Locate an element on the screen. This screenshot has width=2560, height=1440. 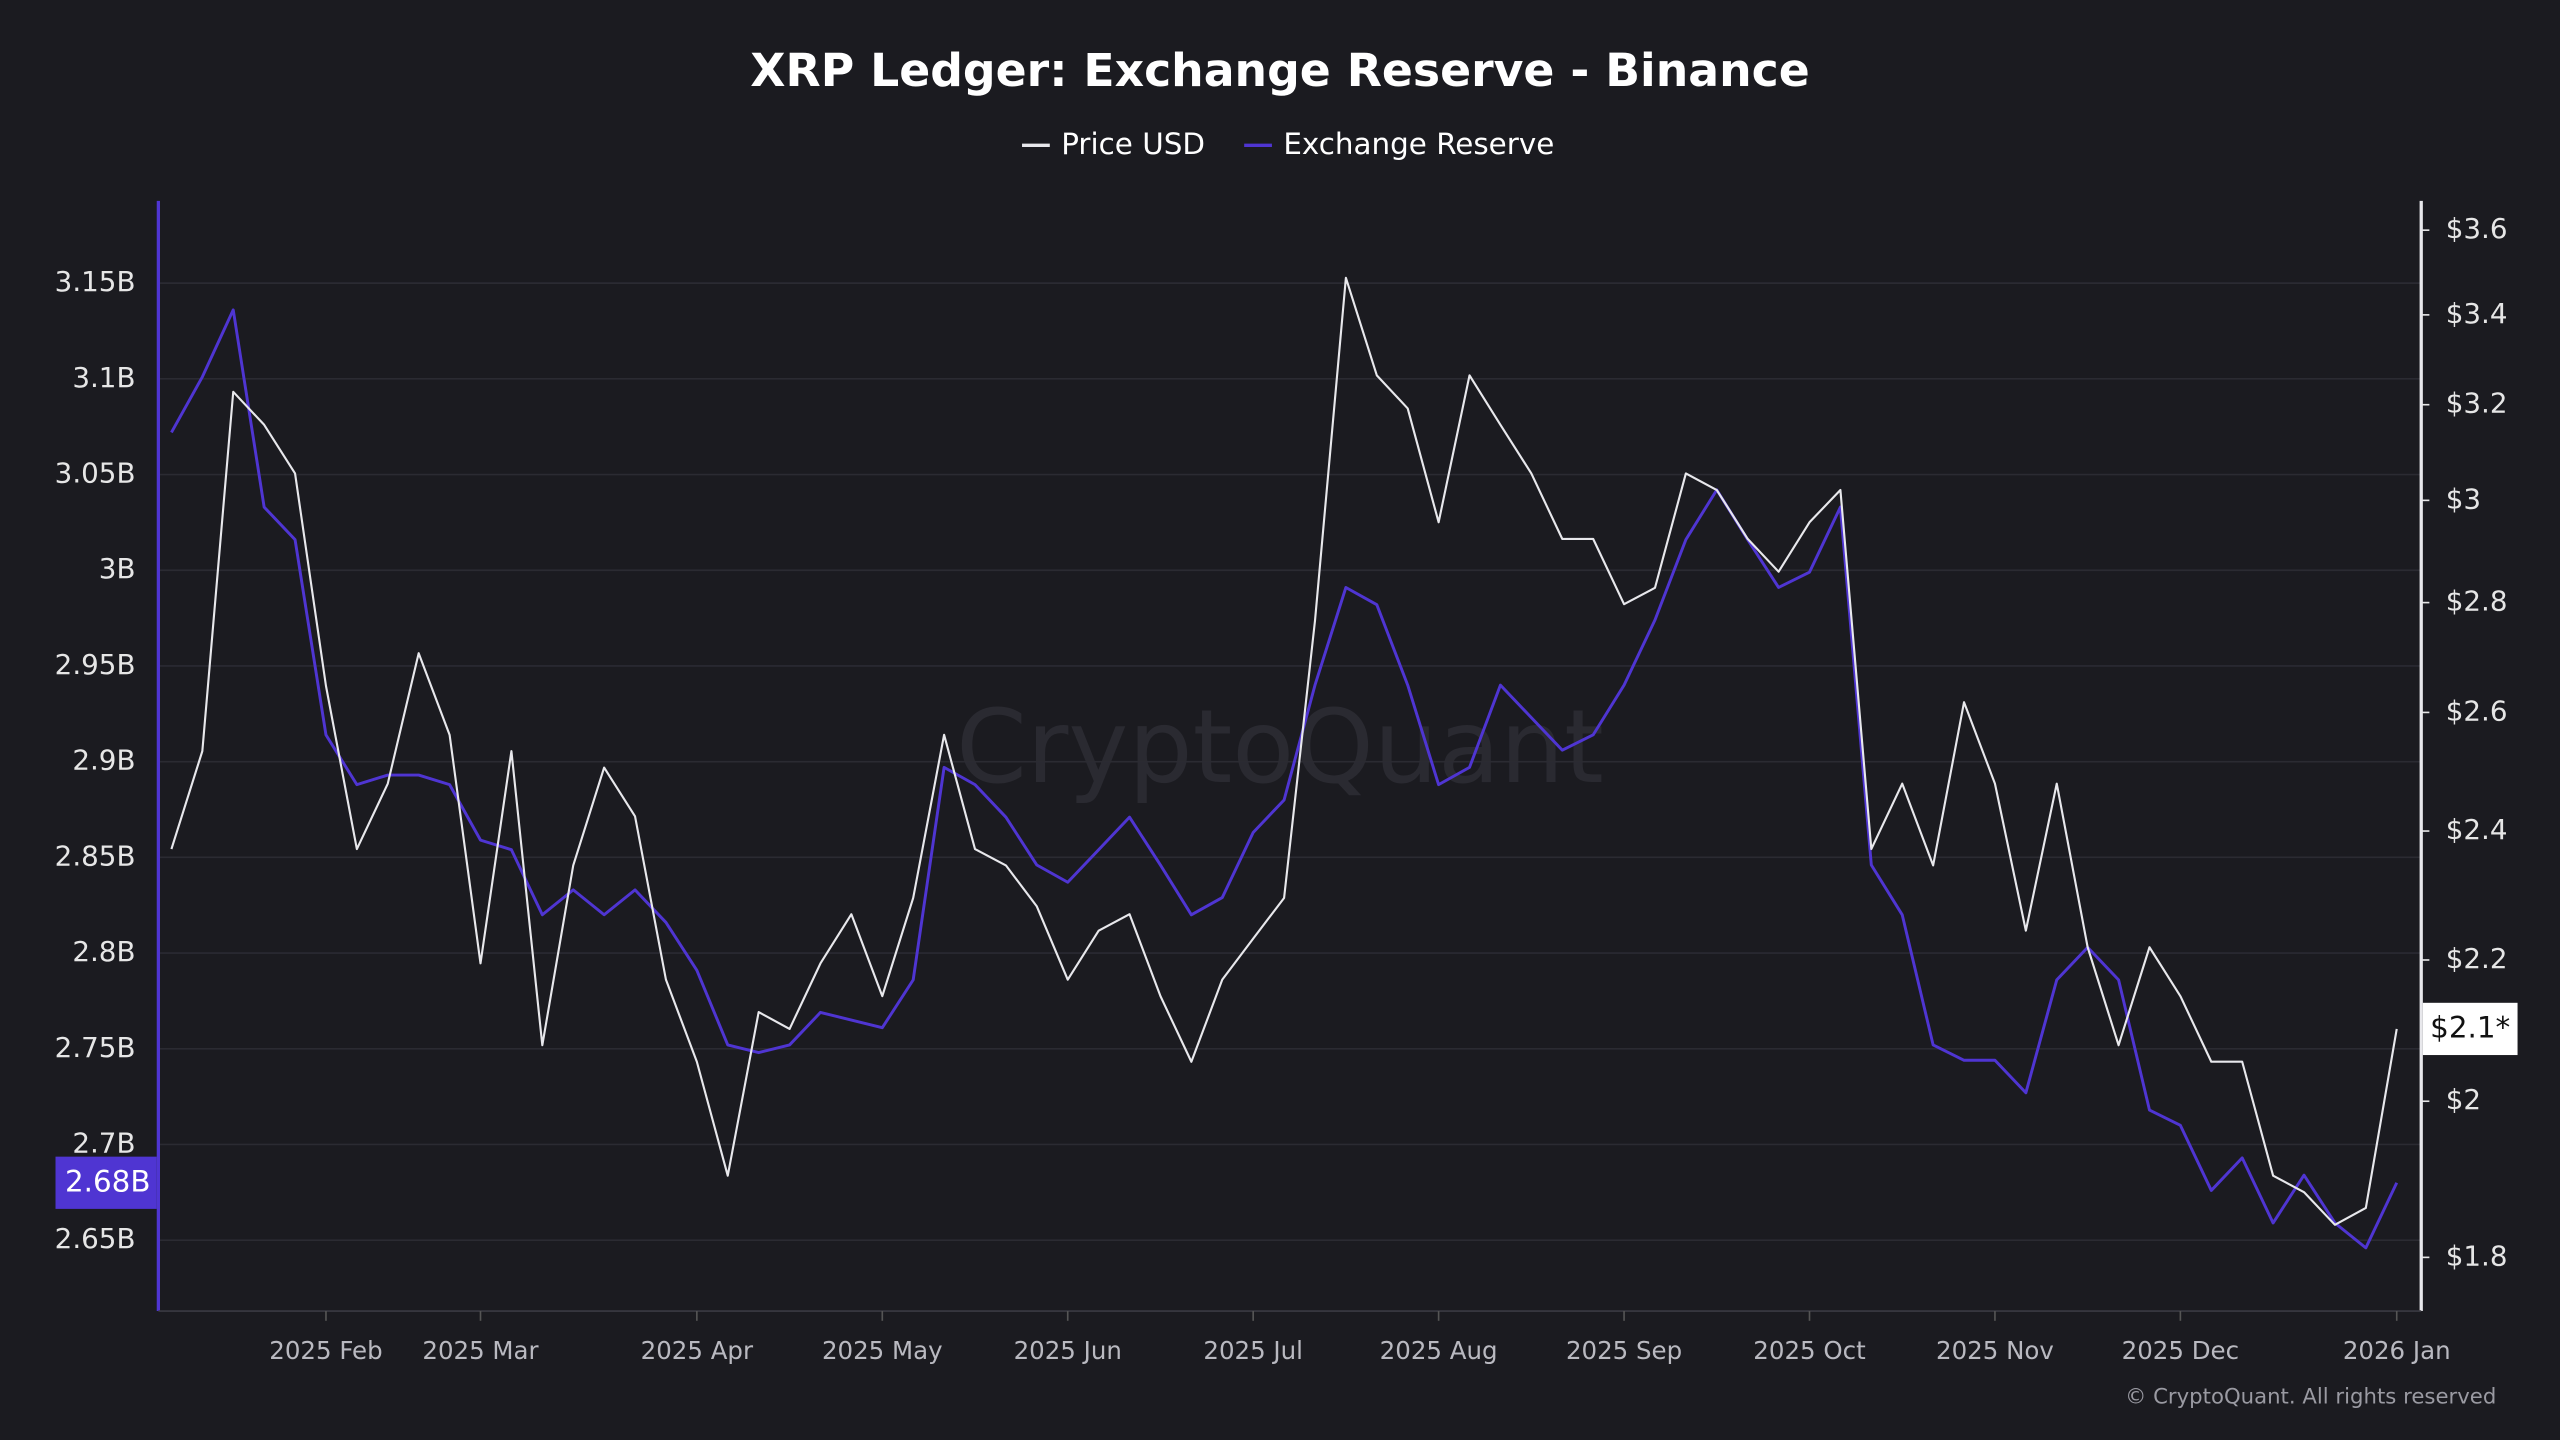
y-tick-label: 3.15B is located at coordinates (95, 281).